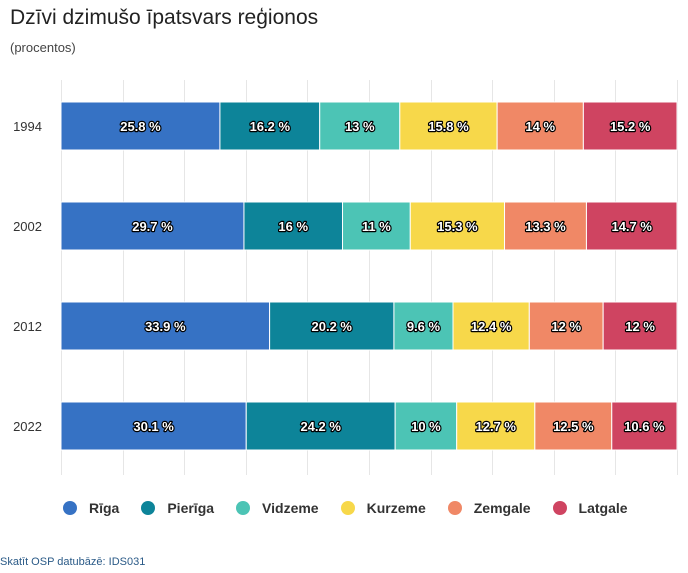  I want to click on data-label: 30.1 %, so click(153, 426).